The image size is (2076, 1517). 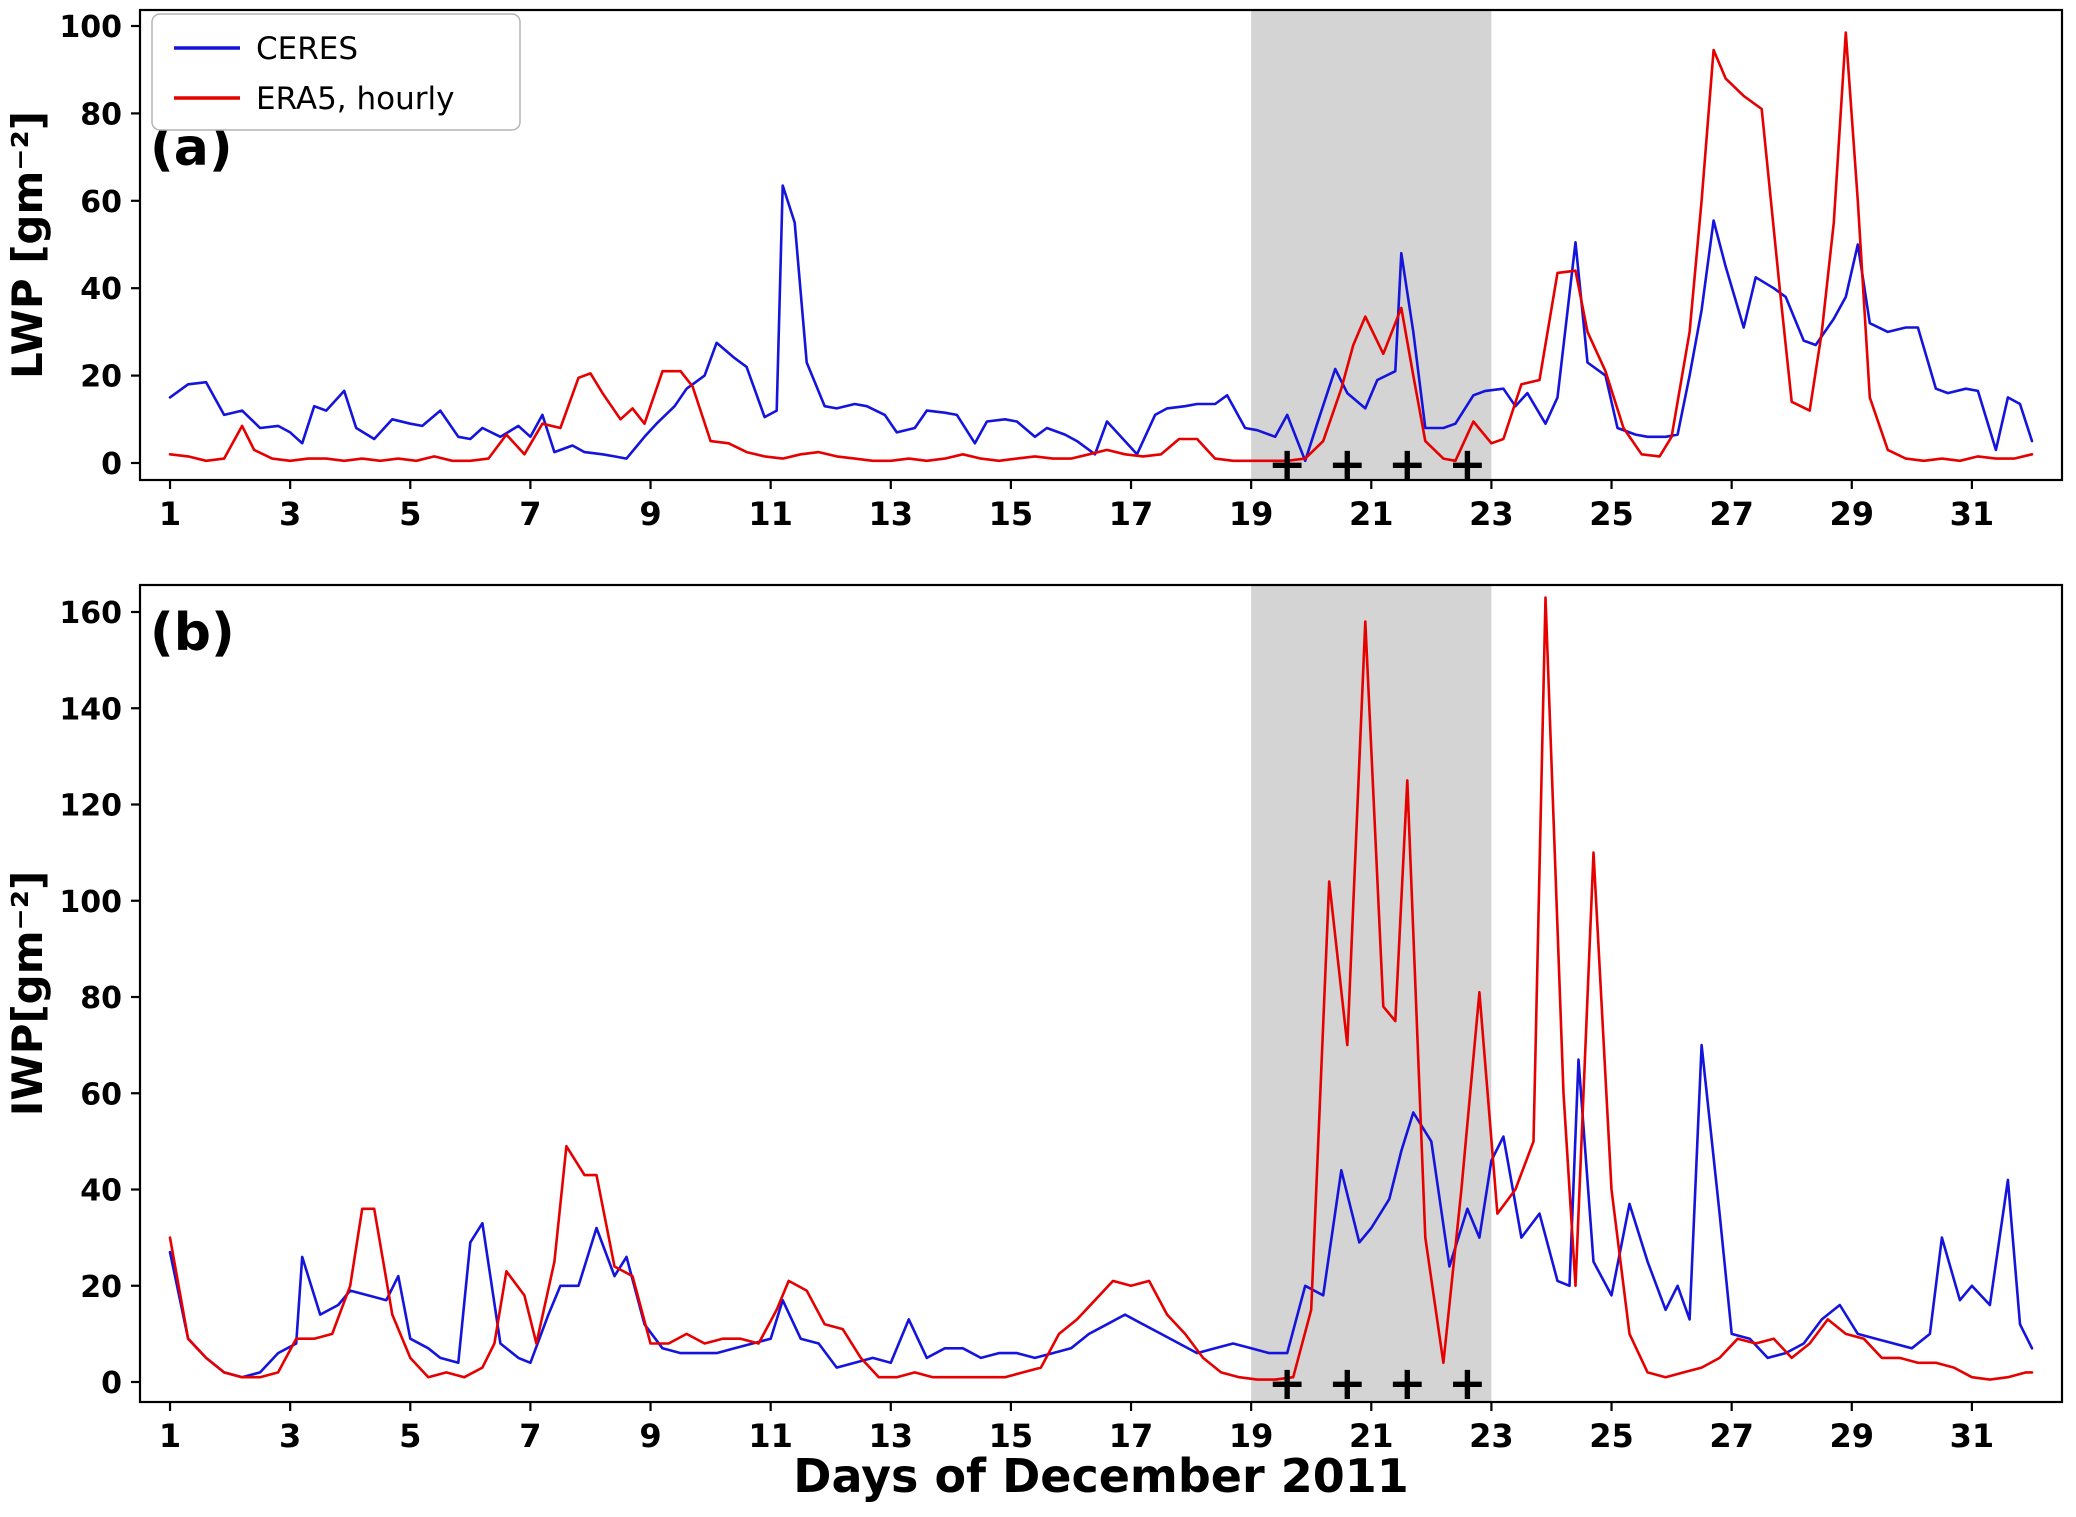 I want to click on panel-label: (b), so click(x=192, y=633).